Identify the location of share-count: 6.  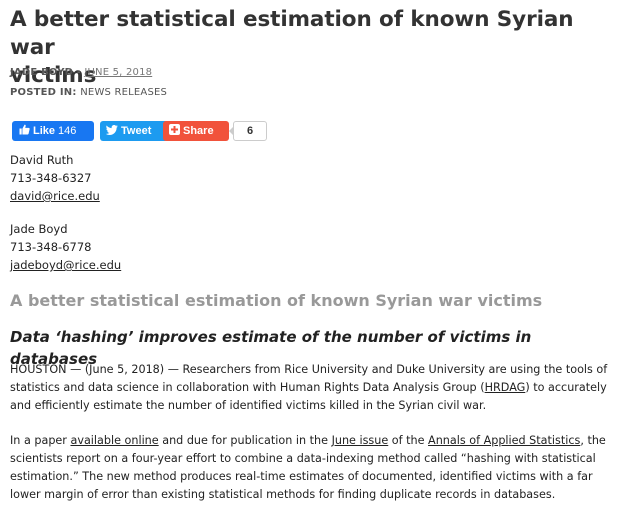
(248, 131).